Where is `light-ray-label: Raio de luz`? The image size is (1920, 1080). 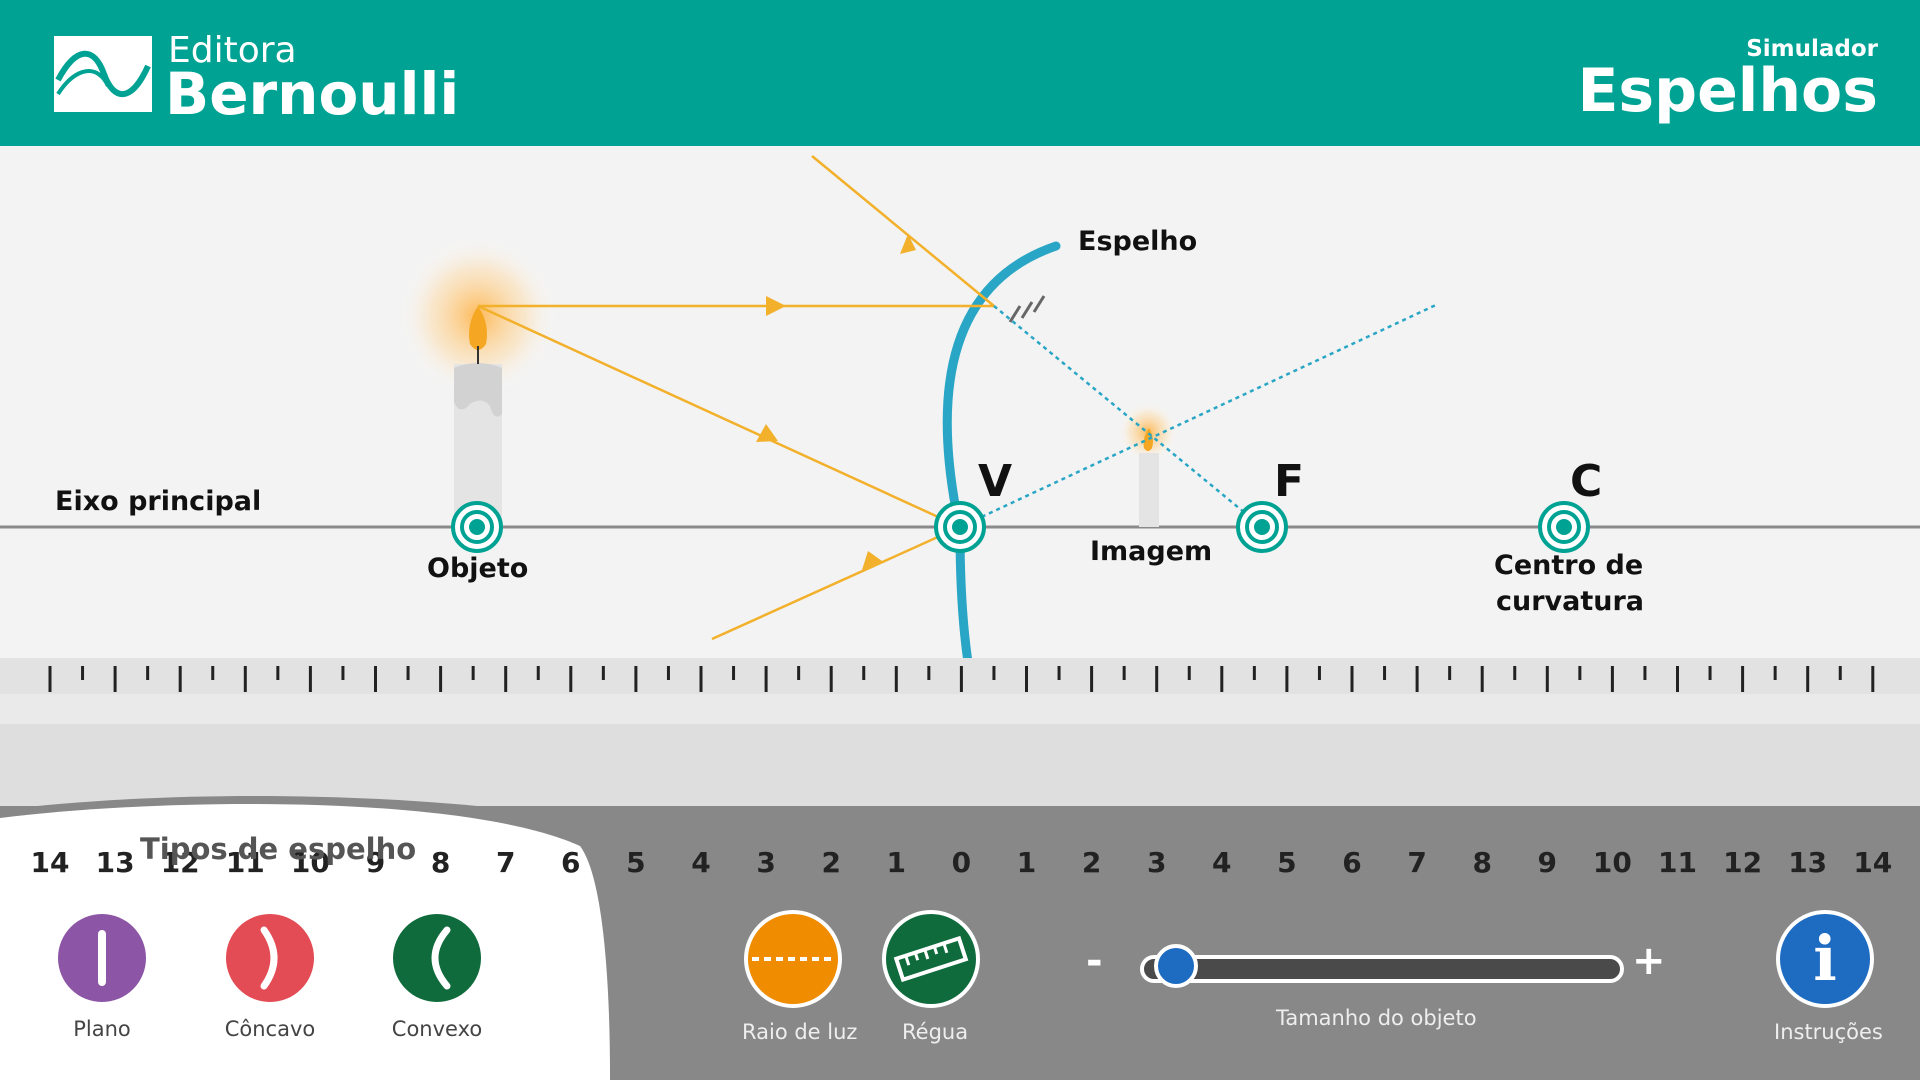
light-ray-label: Raio de luz is located at coordinates (800, 1032).